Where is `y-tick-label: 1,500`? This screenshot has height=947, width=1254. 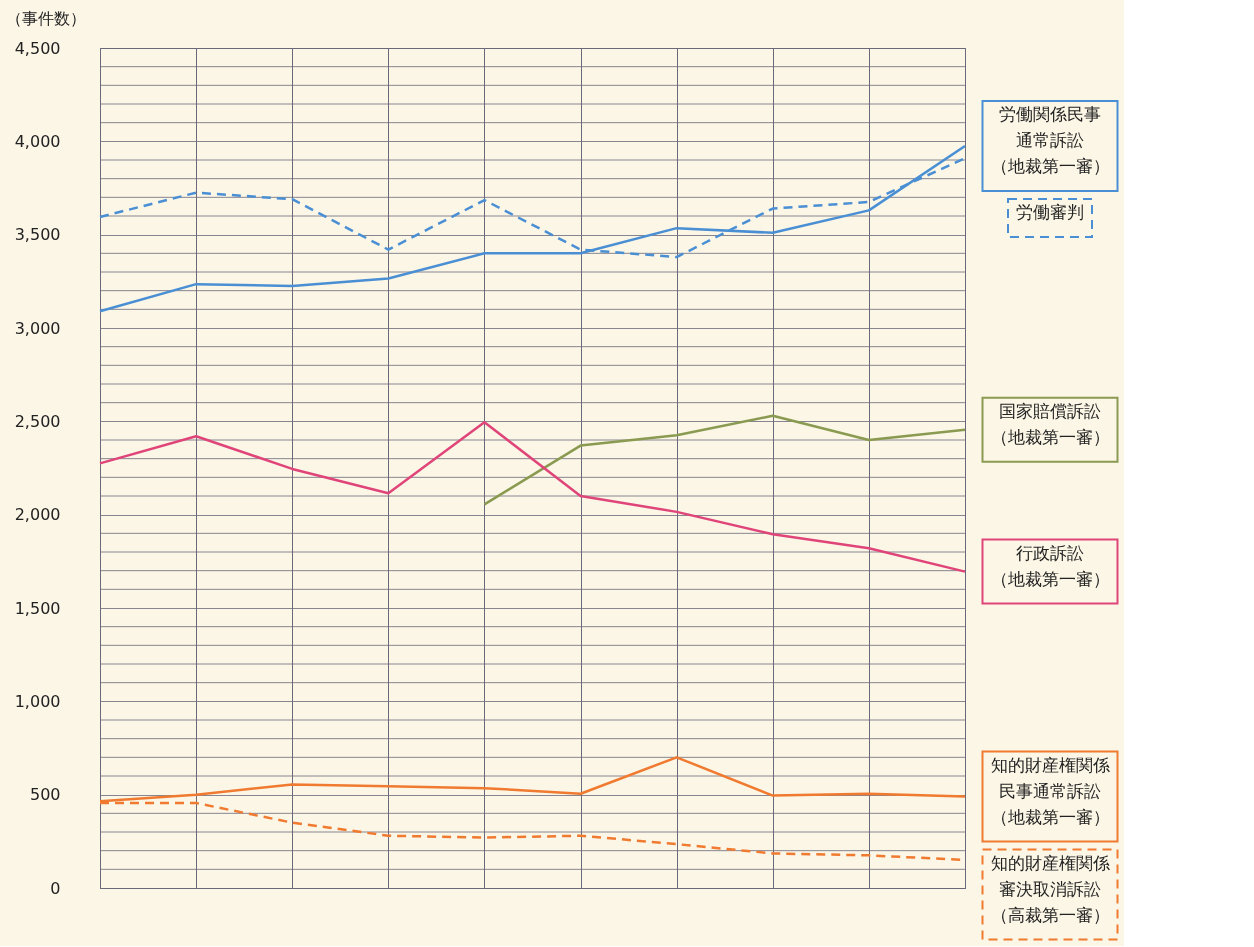 y-tick-label: 1,500 is located at coordinates (37, 608).